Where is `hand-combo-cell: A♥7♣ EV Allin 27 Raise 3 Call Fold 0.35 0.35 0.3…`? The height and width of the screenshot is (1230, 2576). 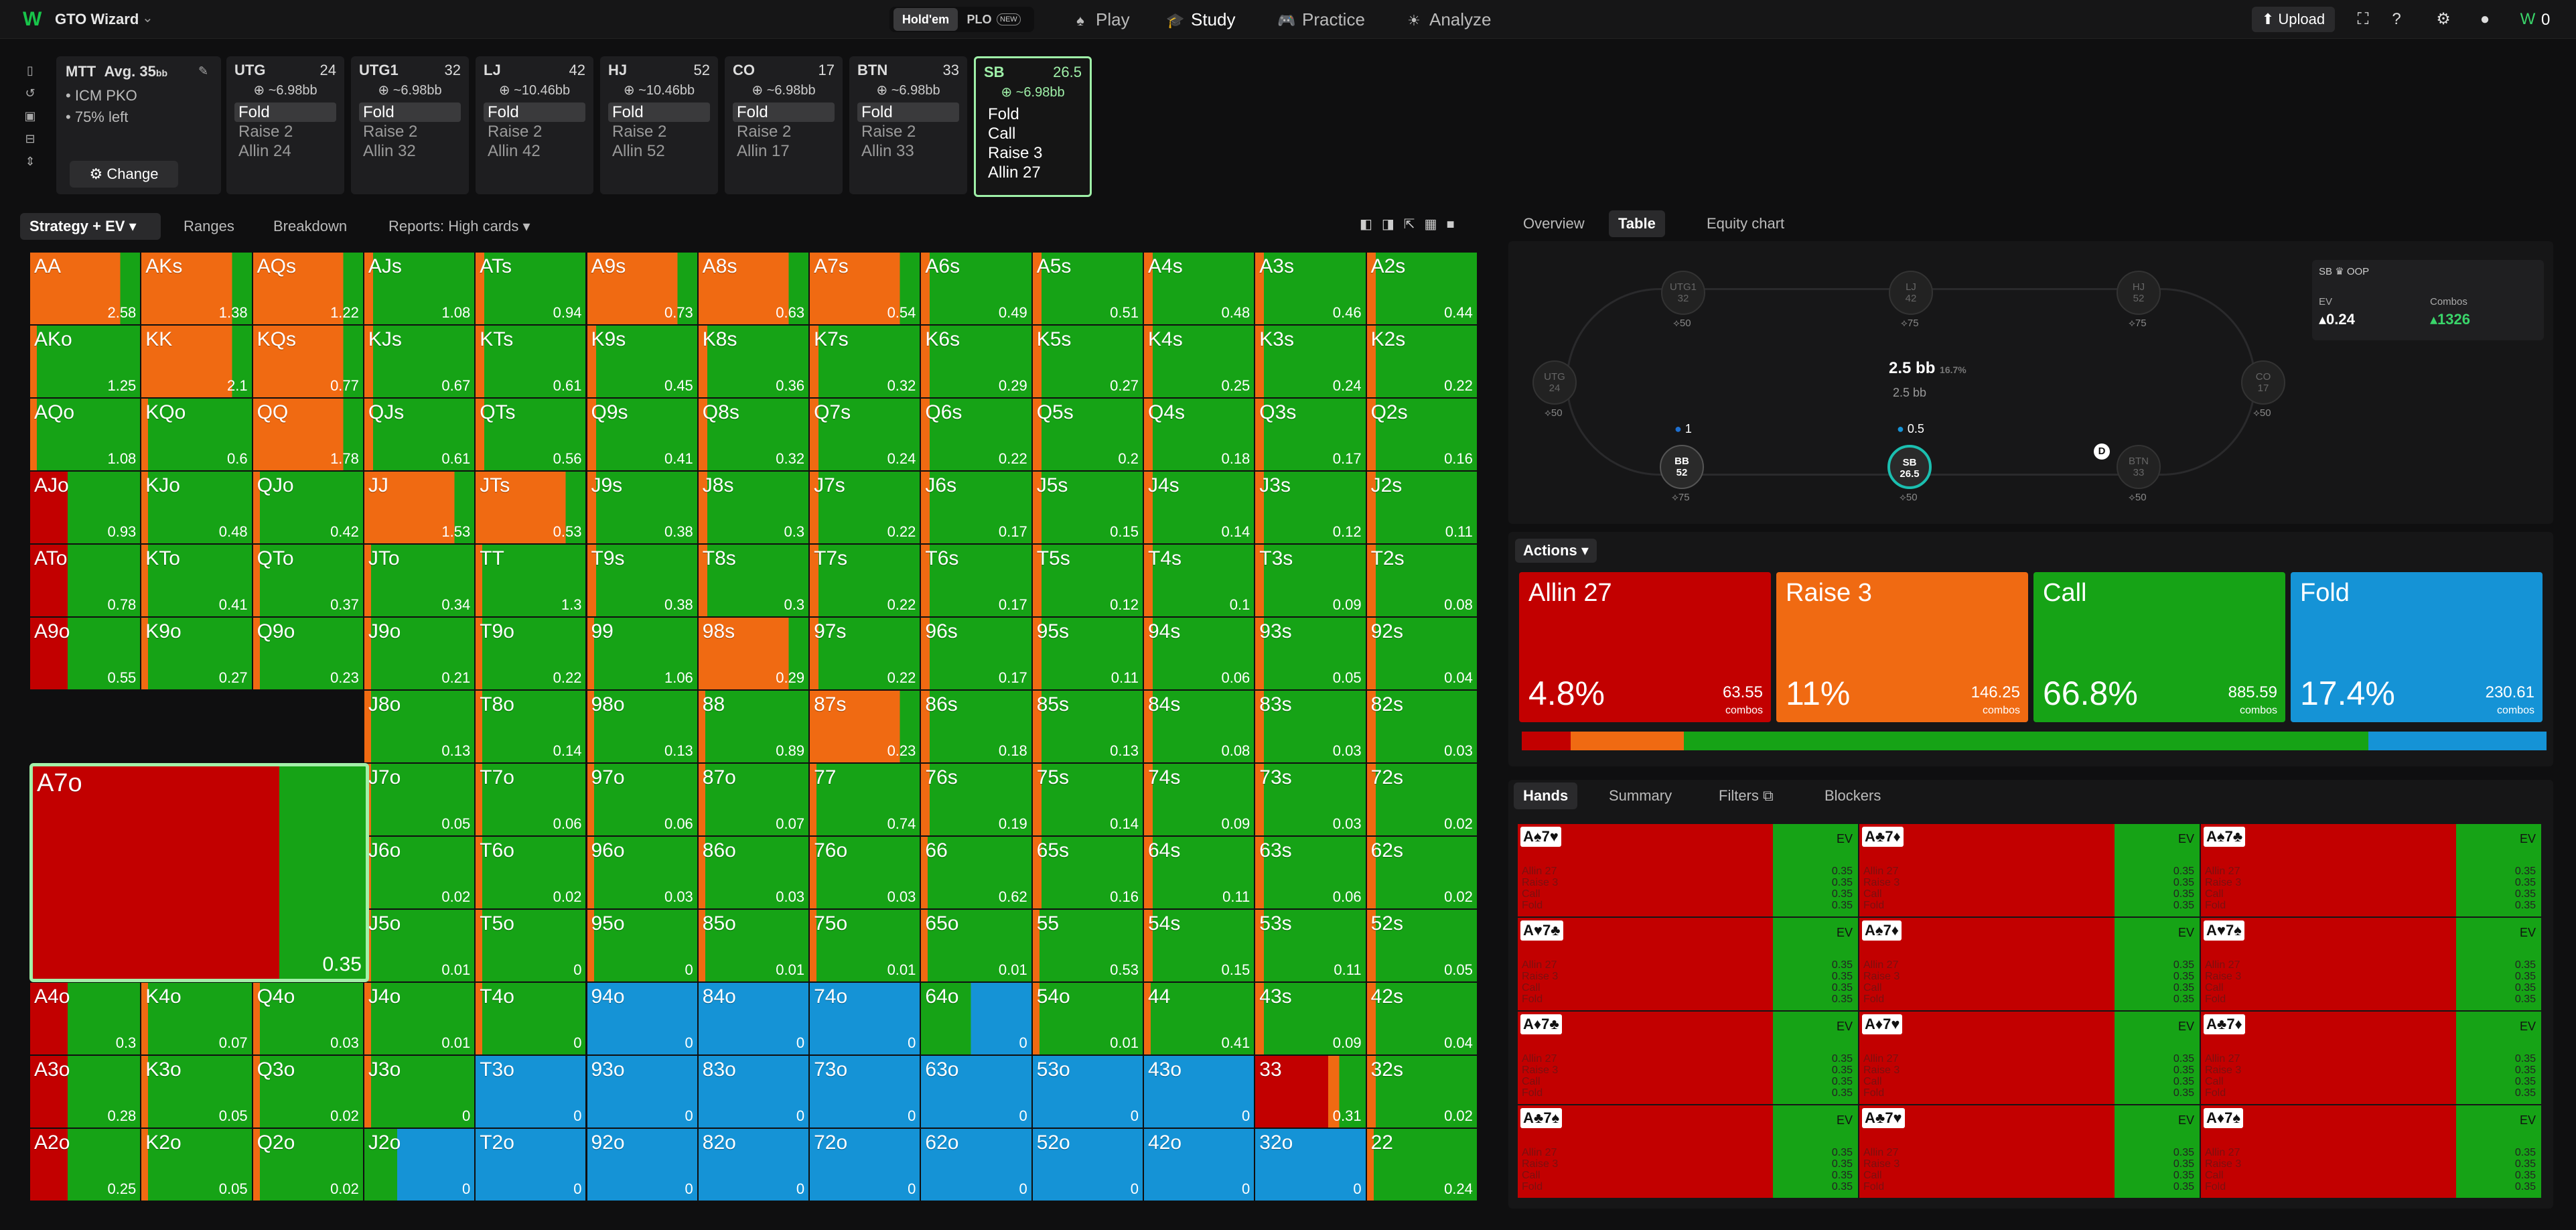
hand-combo-cell: A♥7♣ EV Allin 27 Raise 3 Call Fold 0.35 0.35 0.3… is located at coordinates (1688, 964).